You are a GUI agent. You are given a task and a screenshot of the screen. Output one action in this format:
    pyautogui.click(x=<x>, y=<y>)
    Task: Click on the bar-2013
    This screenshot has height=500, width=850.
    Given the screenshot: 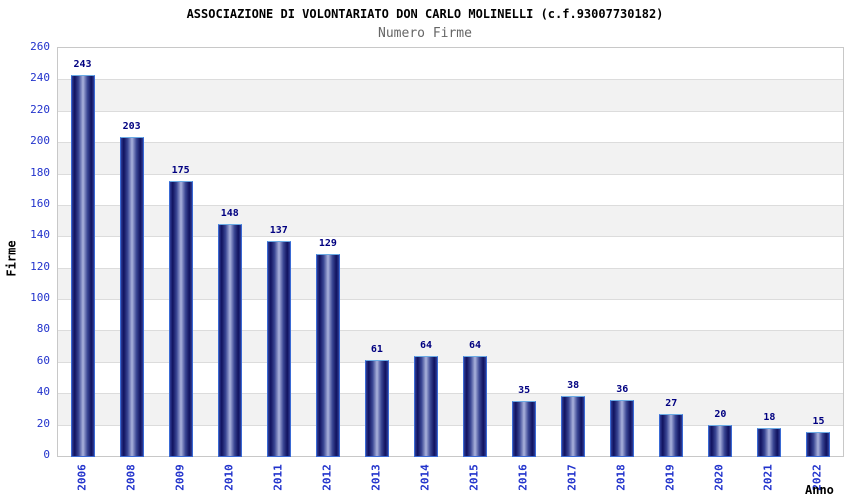 What is the action you would take?
    pyautogui.click(x=376, y=408)
    